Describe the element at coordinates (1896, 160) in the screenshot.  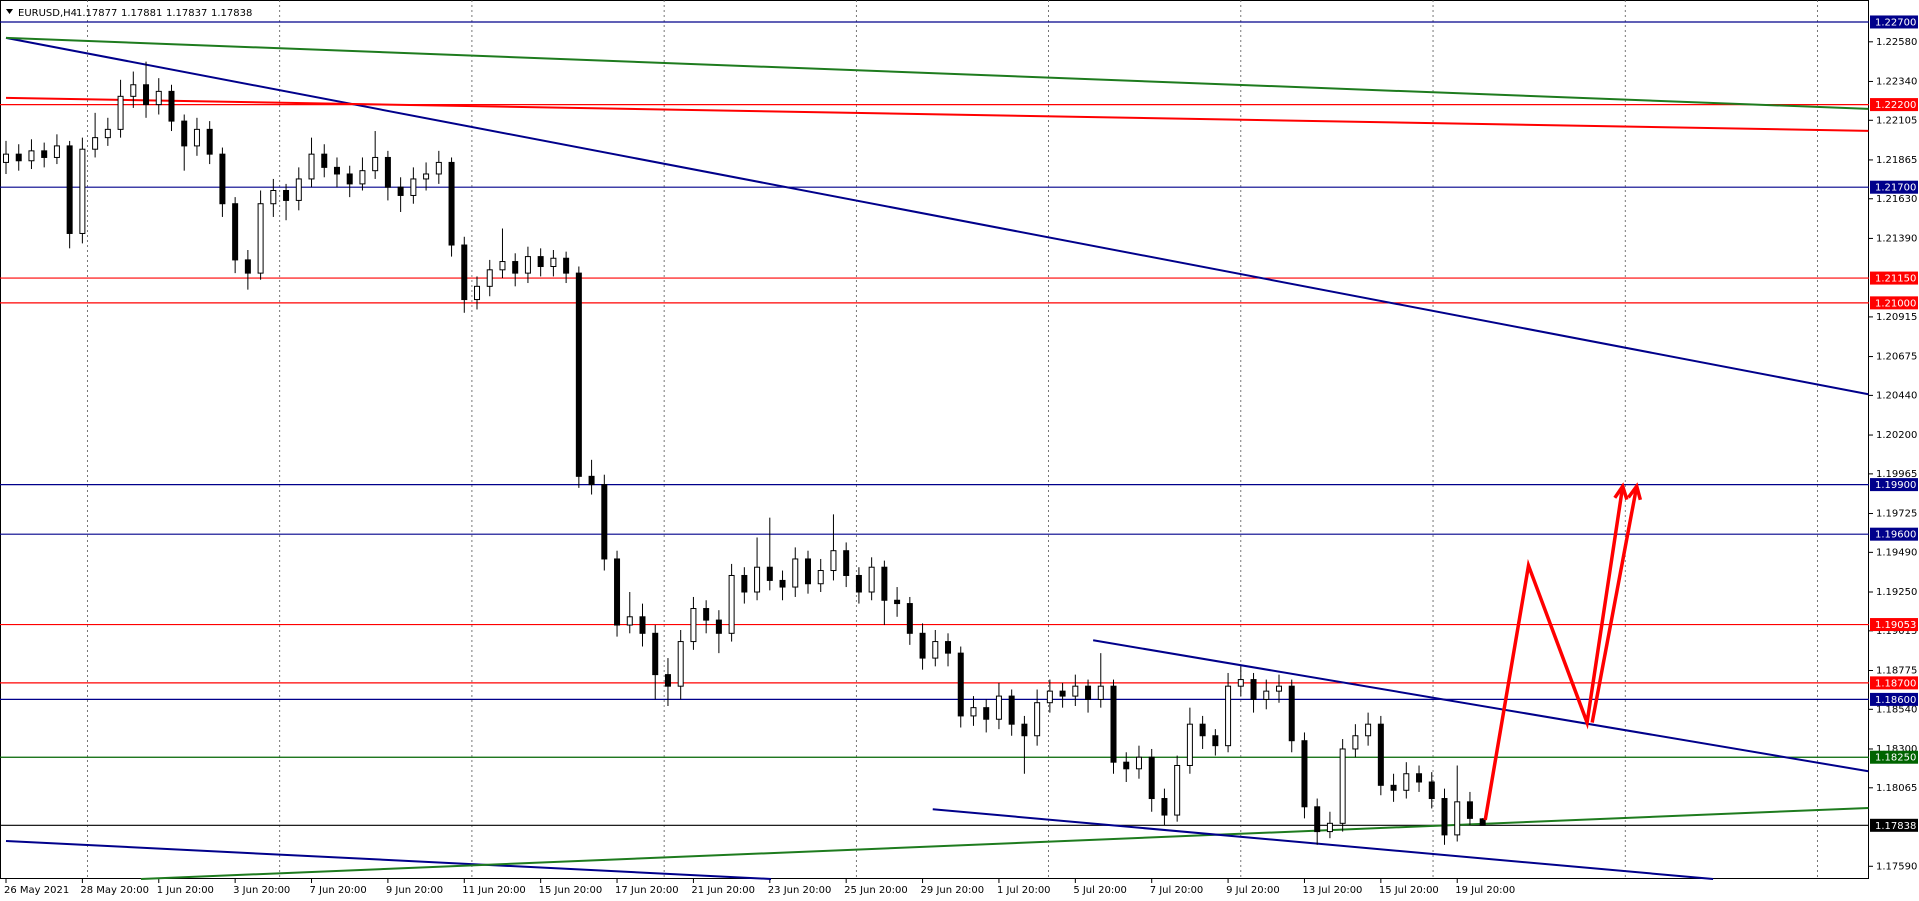
I see `y-tick-label: 1.21865` at that location.